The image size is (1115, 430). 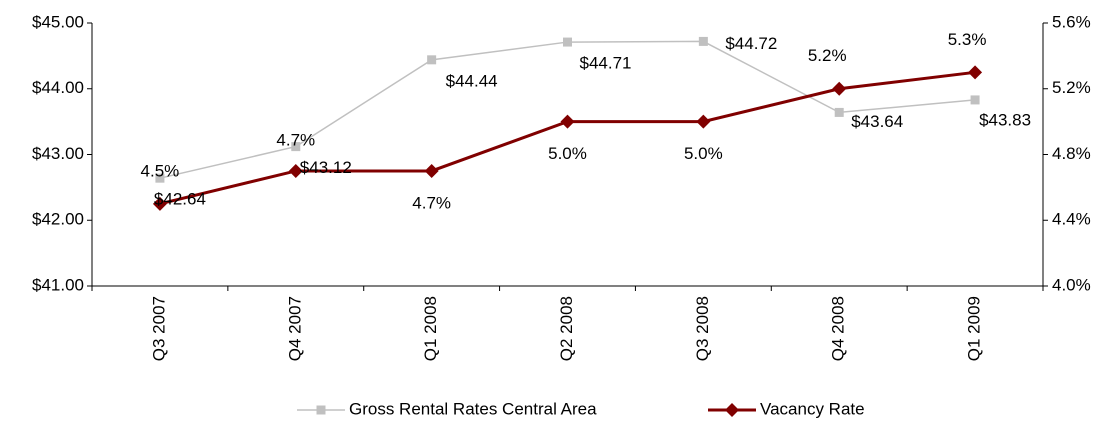 I want to click on y2-tick-label: 4.8%, so click(x=1071, y=153).